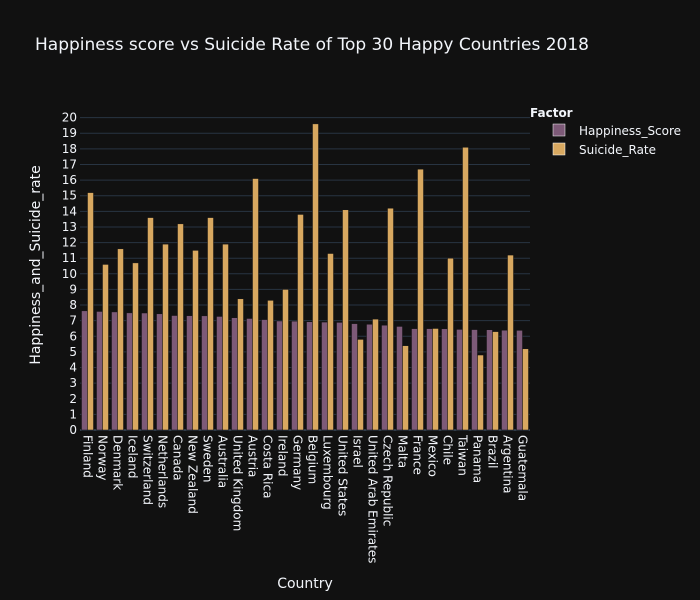  I want to click on y-tick-label: 5, so click(73, 352).